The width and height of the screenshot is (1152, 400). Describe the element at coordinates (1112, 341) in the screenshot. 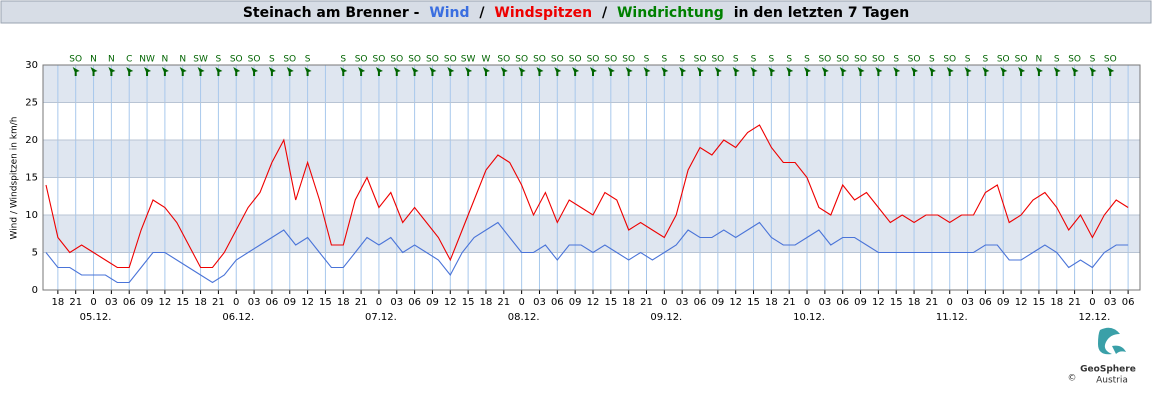

I see `logo-icon` at that location.